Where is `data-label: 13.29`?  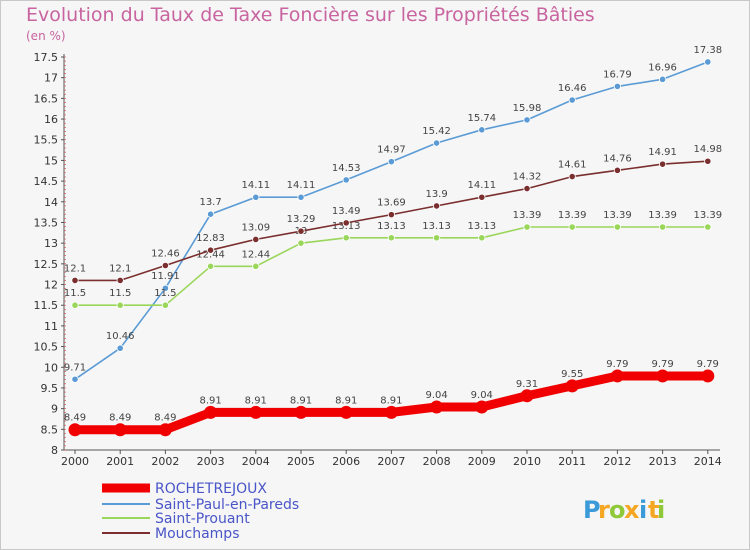 data-label: 13.29 is located at coordinates (301, 219).